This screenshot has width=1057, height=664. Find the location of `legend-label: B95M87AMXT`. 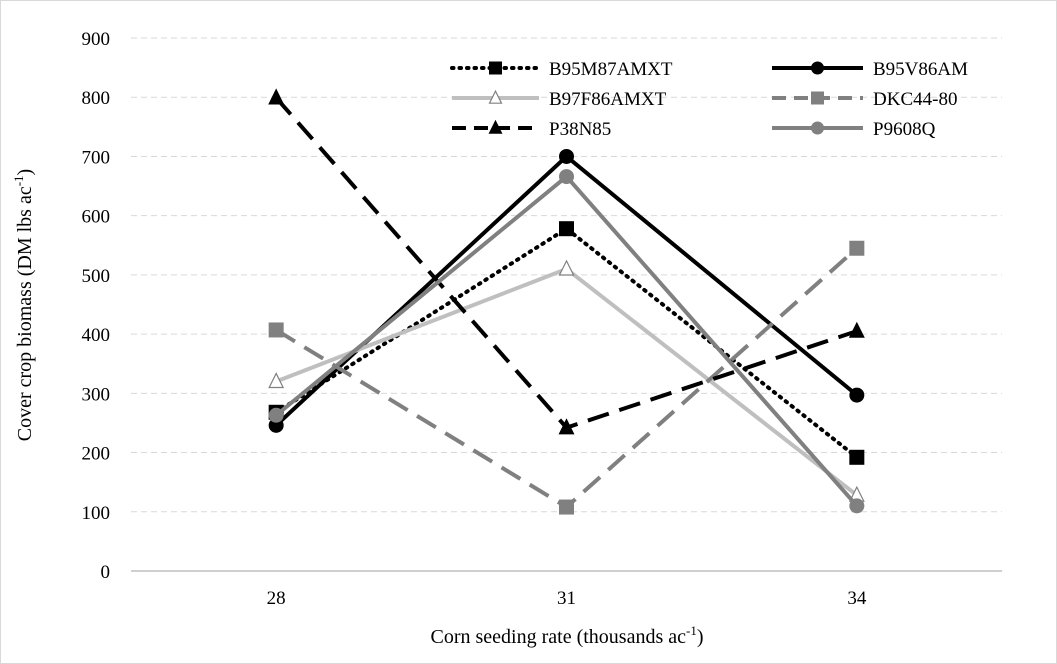

legend-label: B95M87AMXT is located at coordinates (611, 69).